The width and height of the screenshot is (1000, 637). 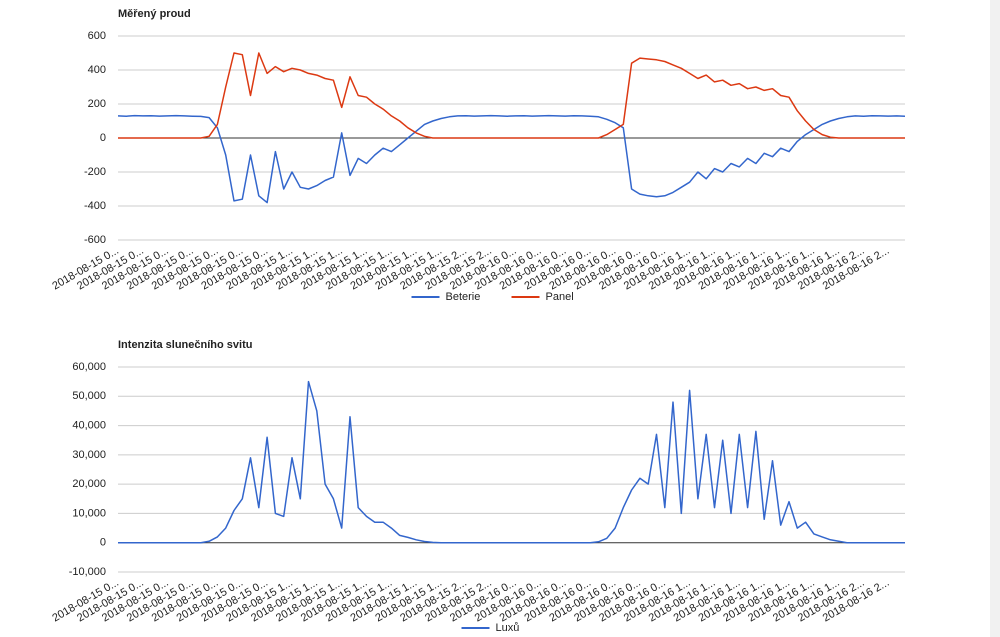 What do you see at coordinates (154, 14) in the screenshot?
I see `chart-title: Měřený proud` at bounding box center [154, 14].